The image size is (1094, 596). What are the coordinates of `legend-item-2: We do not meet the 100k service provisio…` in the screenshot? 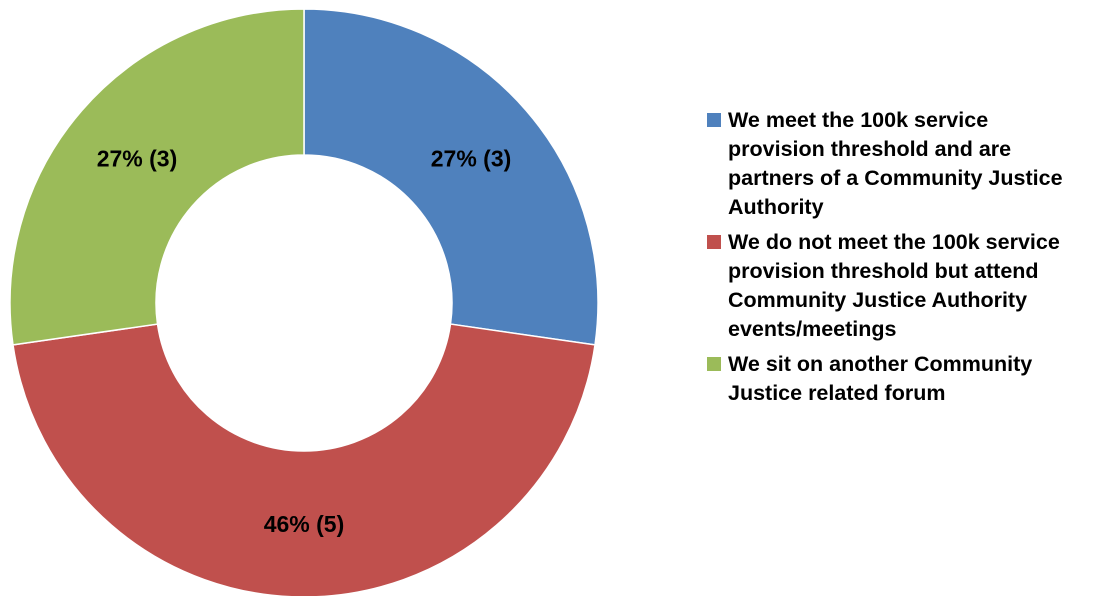 It's located at (899, 286).